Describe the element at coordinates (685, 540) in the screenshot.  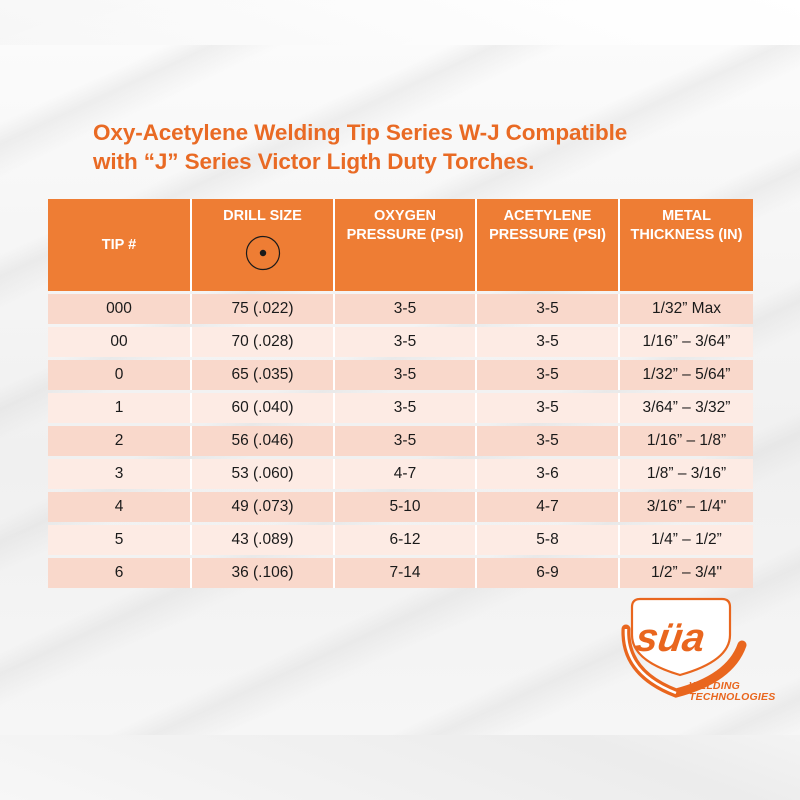
I see `cell-metal-thickness: 1/4” – 1/2”` at that location.